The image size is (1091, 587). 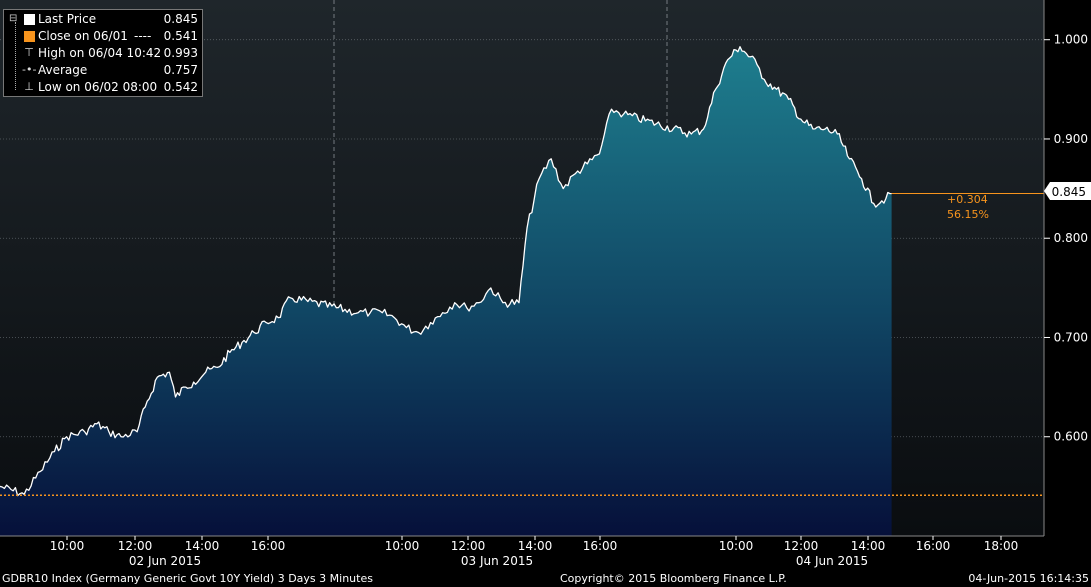 What do you see at coordinates (180, 87) in the screenshot?
I see `legend-value: 0.542` at bounding box center [180, 87].